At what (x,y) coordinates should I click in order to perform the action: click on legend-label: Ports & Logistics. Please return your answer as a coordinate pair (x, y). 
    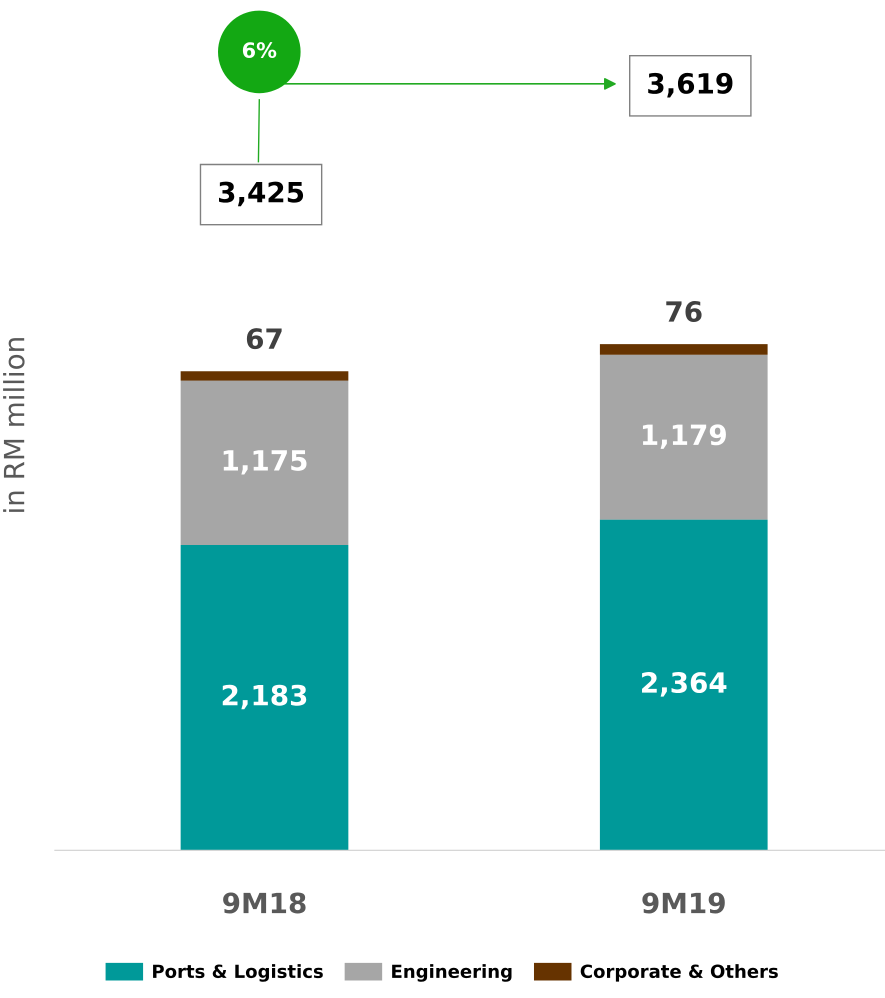
    Looking at the image, I should click on (238, 973).